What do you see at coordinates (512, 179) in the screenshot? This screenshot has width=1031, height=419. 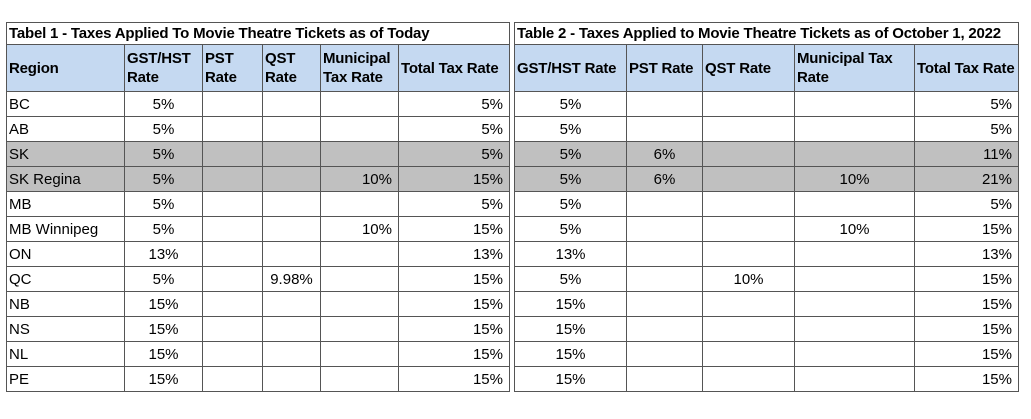 I see `table-row: SK Regina 5% 10% 15% 5% 6% 10% 21%` at bounding box center [512, 179].